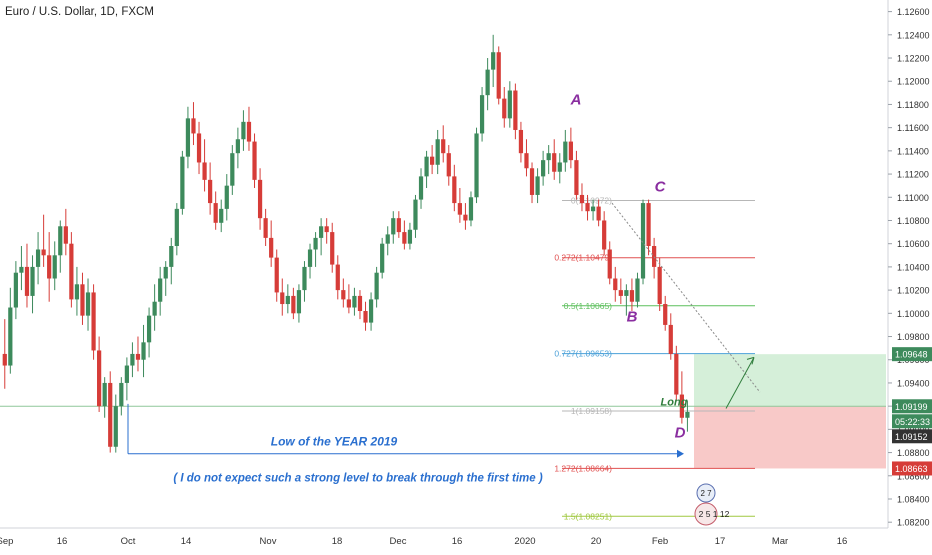 The width and height of the screenshot is (932, 555). Describe the element at coordinates (913, 476) in the screenshot. I see `price-tick-label: 1.08600` at that location.